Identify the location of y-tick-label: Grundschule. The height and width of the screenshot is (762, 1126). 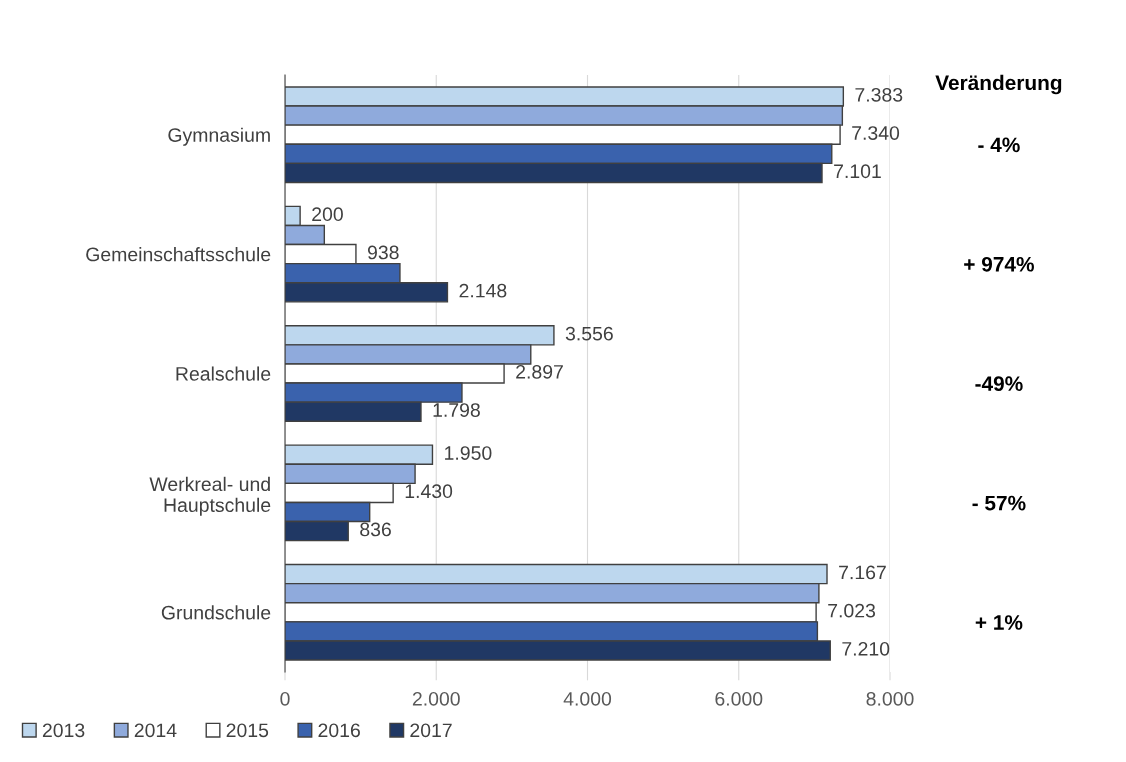
(216, 612).